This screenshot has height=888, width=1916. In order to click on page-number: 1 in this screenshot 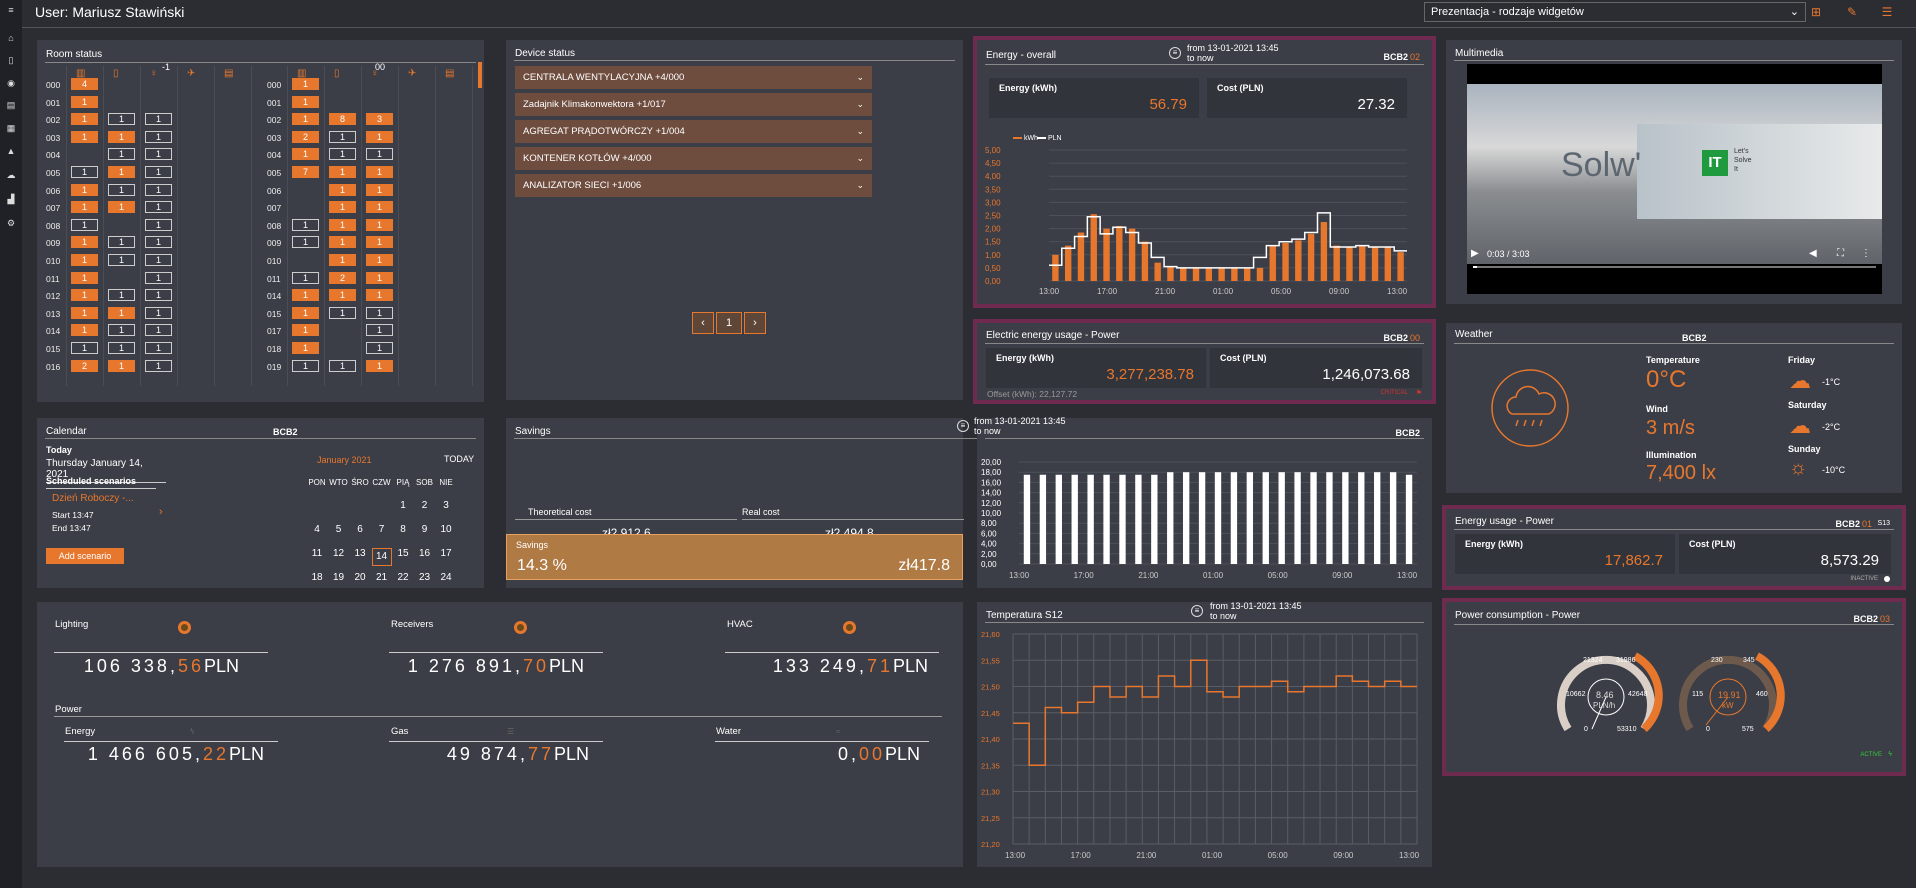, I will do `click(729, 323)`.